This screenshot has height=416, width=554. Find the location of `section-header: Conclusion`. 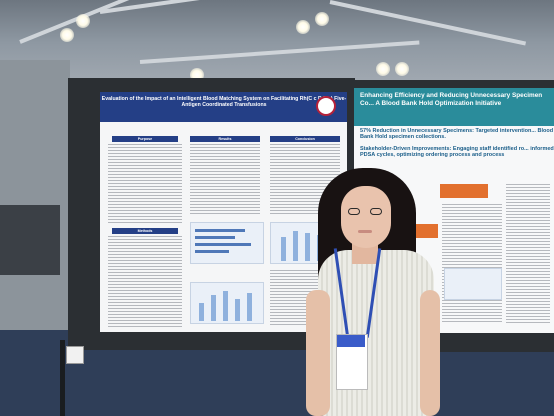

section-header: Conclusion is located at coordinates (305, 139).